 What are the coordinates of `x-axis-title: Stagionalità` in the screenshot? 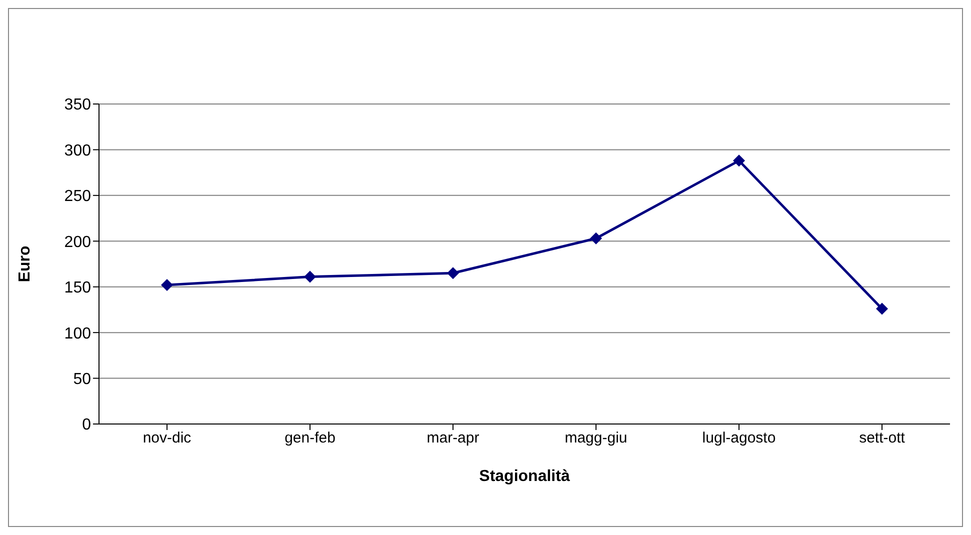 It's located at (524, 476).